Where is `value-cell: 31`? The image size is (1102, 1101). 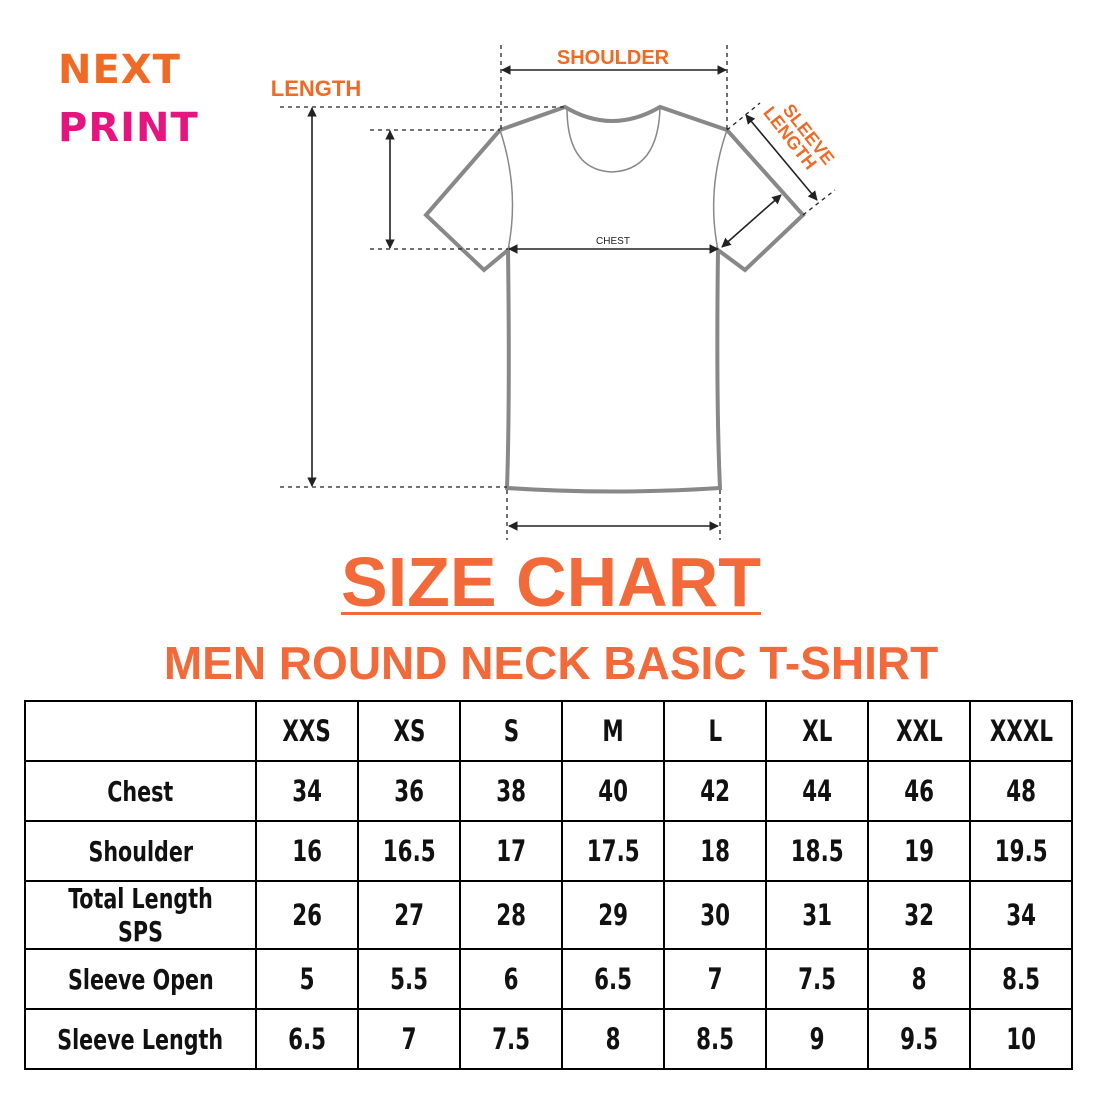 value-cell: 31 is located at coordinates (817, 915).